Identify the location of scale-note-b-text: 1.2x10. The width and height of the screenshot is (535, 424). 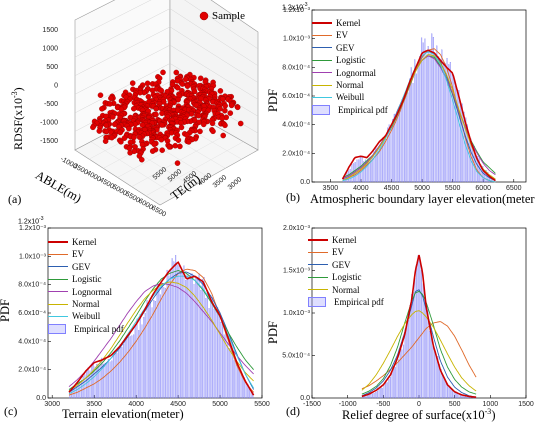
(293, 8).